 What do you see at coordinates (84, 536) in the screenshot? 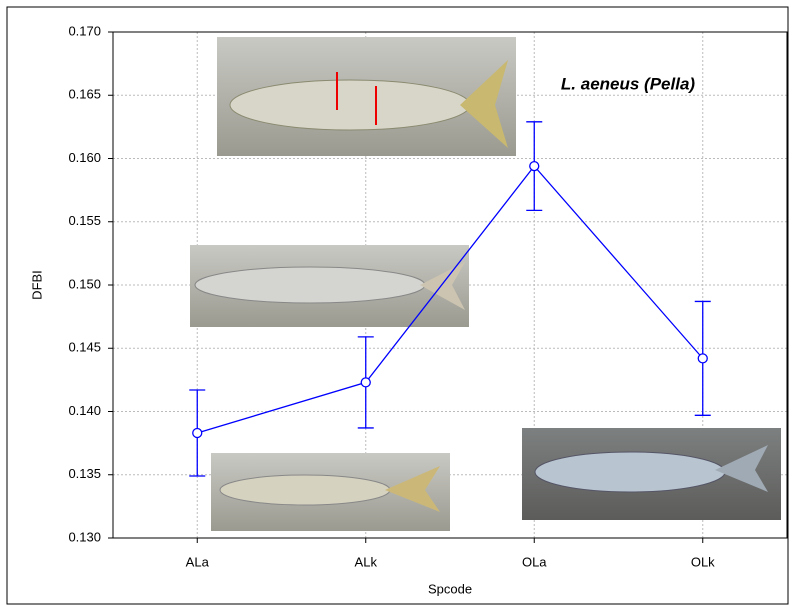
I see `y-tick-label: 0.130` at bounding box center [84, 536].